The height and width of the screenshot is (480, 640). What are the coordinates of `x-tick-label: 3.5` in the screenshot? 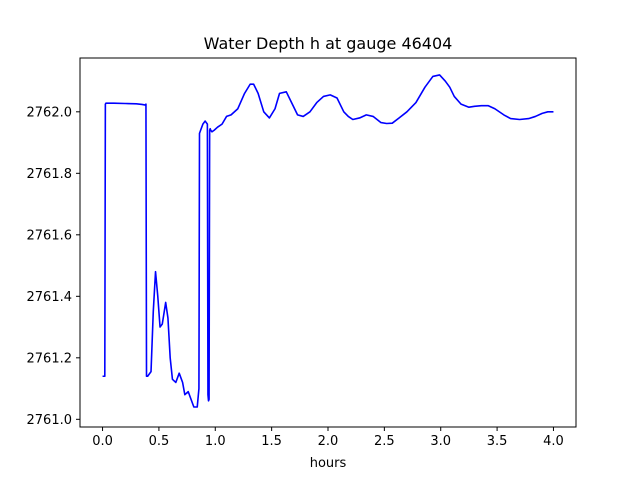 It's located at (497, 441).